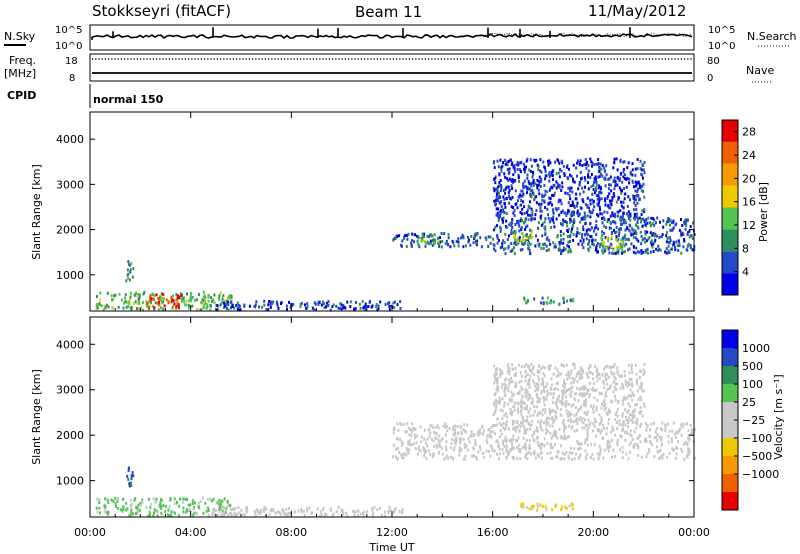 This screenshot has height=554, width=800. I want to click on y-tick-label: 3000, so click(70, 390).